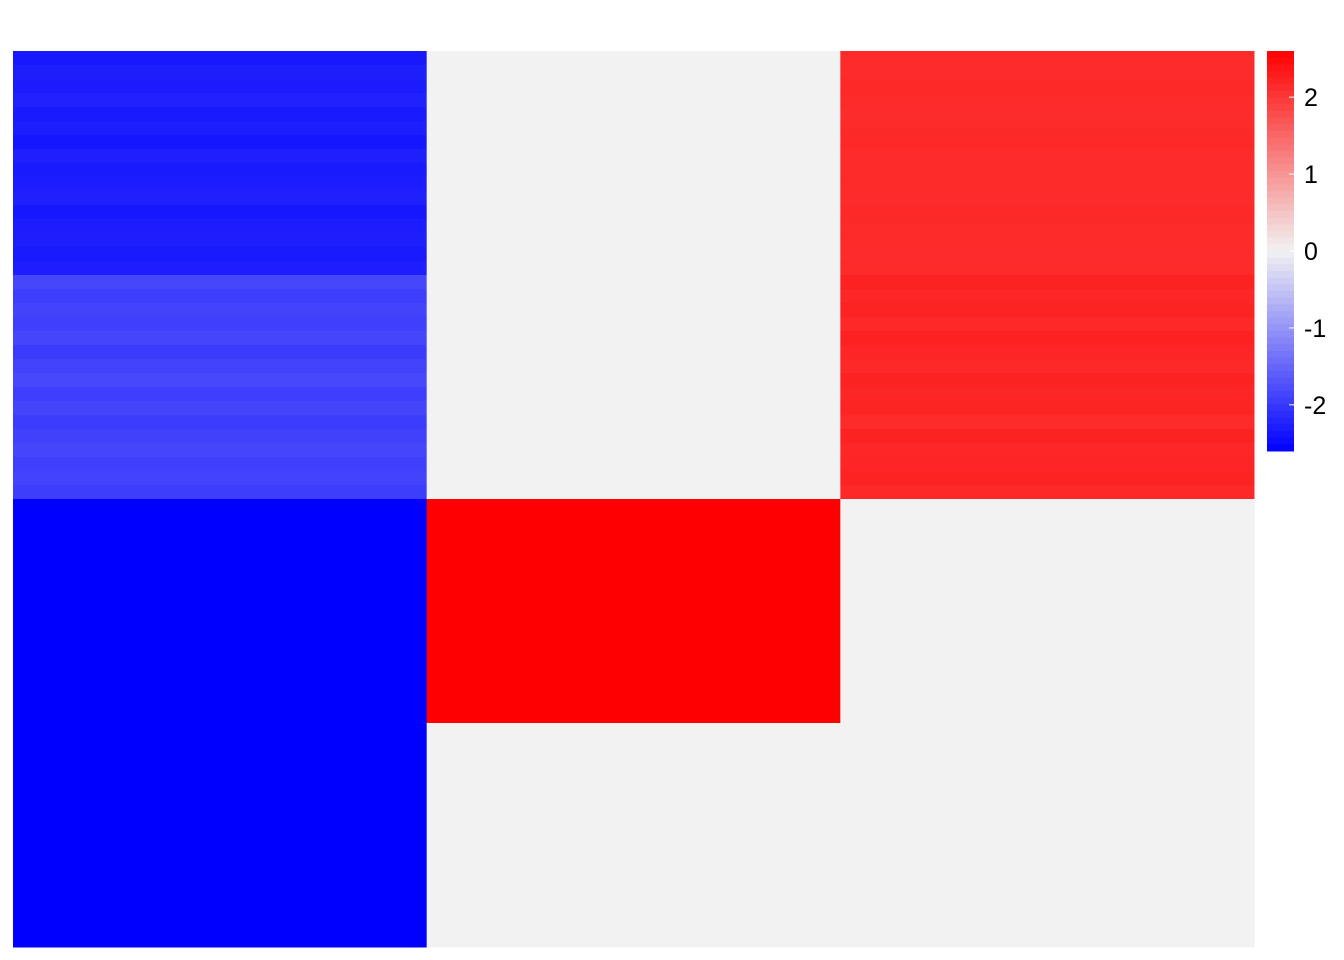 The height and width of the screenshot is (960, 1344). What do you see at coordinates (1047, 380) in the screenshot?
I see `heatmap-cell-r1-c2-s7` at bounding box center [1047, 380].